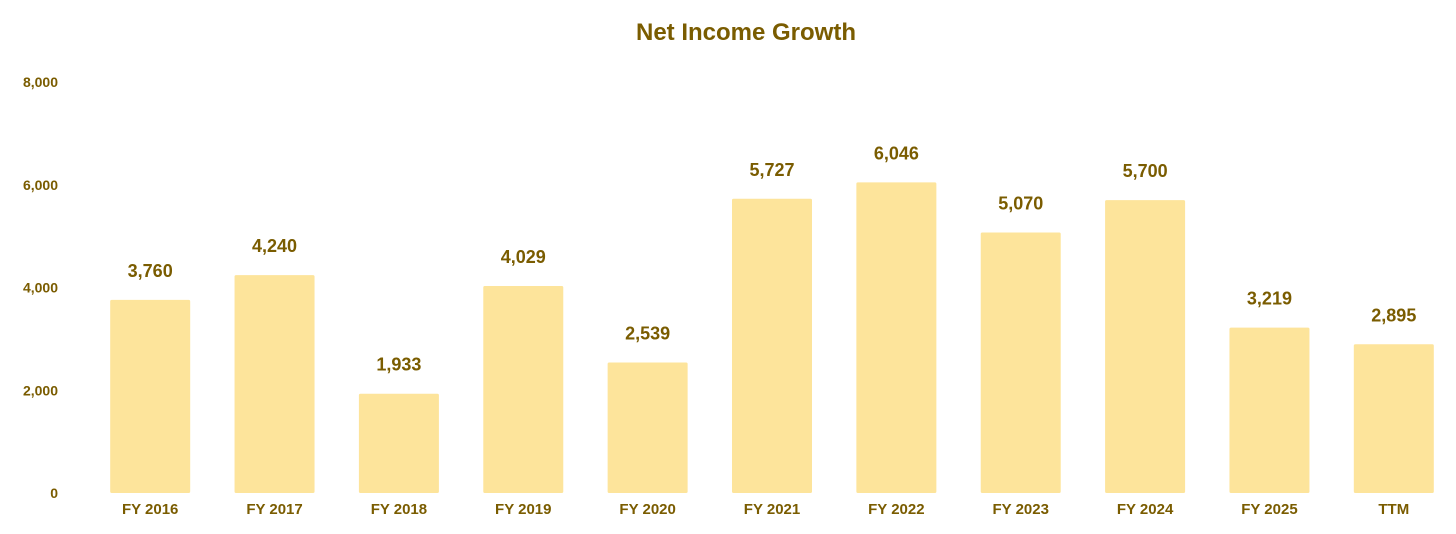 This screenshot has height=534, width=1456. I want to click on y-axis: 0 2,000 4,000 6,000 8,000, so click(40, 287).